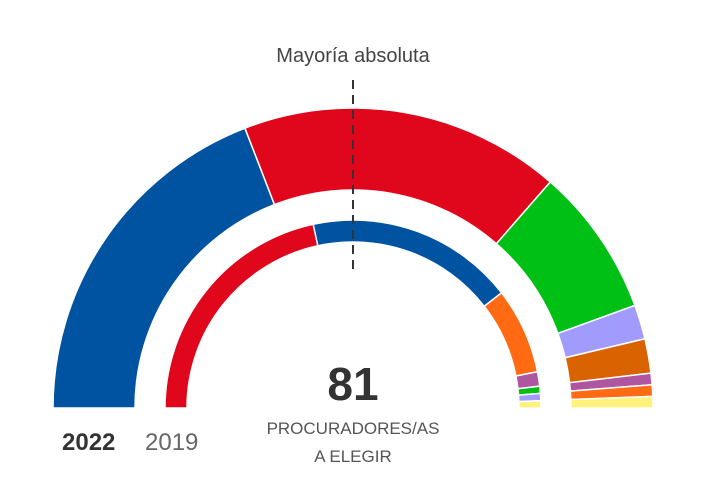 This screenshot has width=706, height=480. What do you see at coordinates (352, 384) in the screenshot?
I see `total-seats: 81` at bounding box center [352, 384].